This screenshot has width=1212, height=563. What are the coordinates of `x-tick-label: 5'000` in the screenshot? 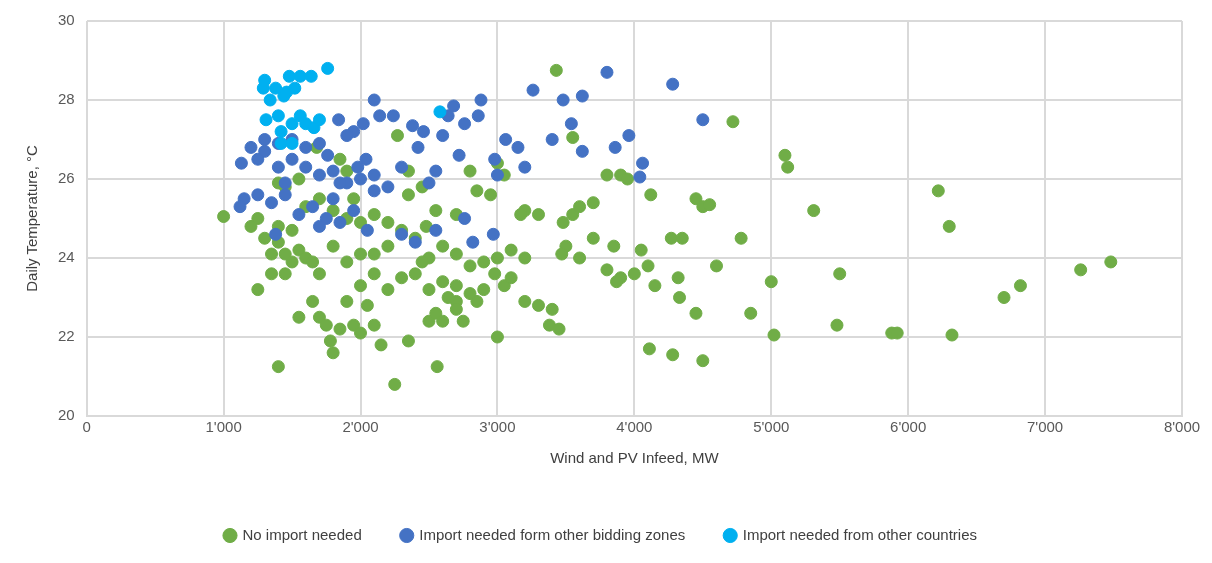 It's located at (771, 427).